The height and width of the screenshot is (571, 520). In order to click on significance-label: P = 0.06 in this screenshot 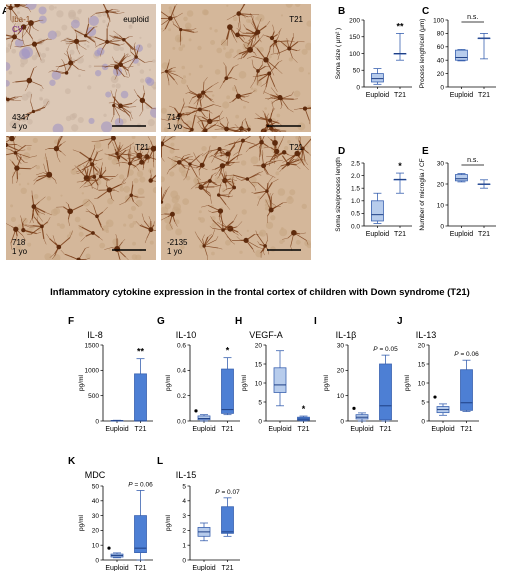, I will do `click(466, 354)`.